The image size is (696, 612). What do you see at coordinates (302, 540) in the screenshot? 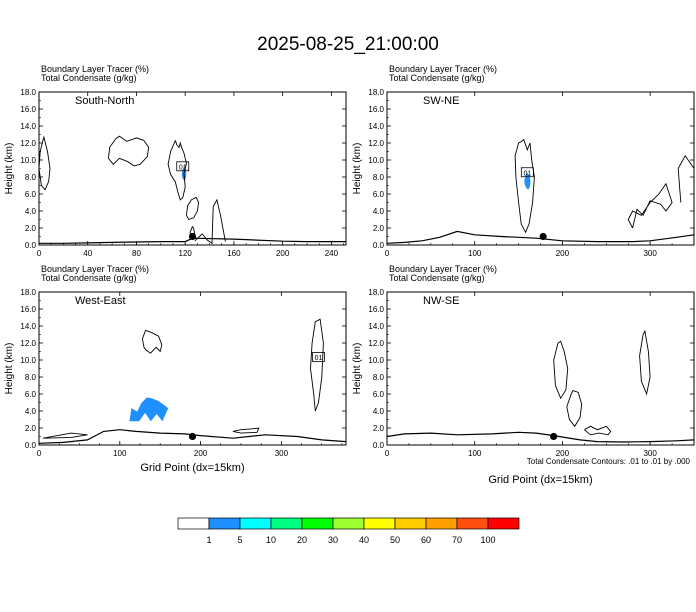
I see `colorbar-label-4: 20` at bounding box center [302, 540].